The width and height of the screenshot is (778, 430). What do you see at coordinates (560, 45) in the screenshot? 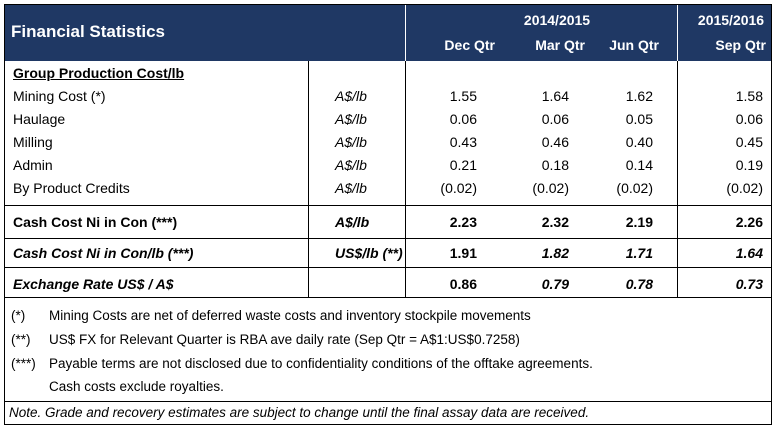
I see `column-header-mar-qtr: Mar Qtr` at bounding box center [560, 45].